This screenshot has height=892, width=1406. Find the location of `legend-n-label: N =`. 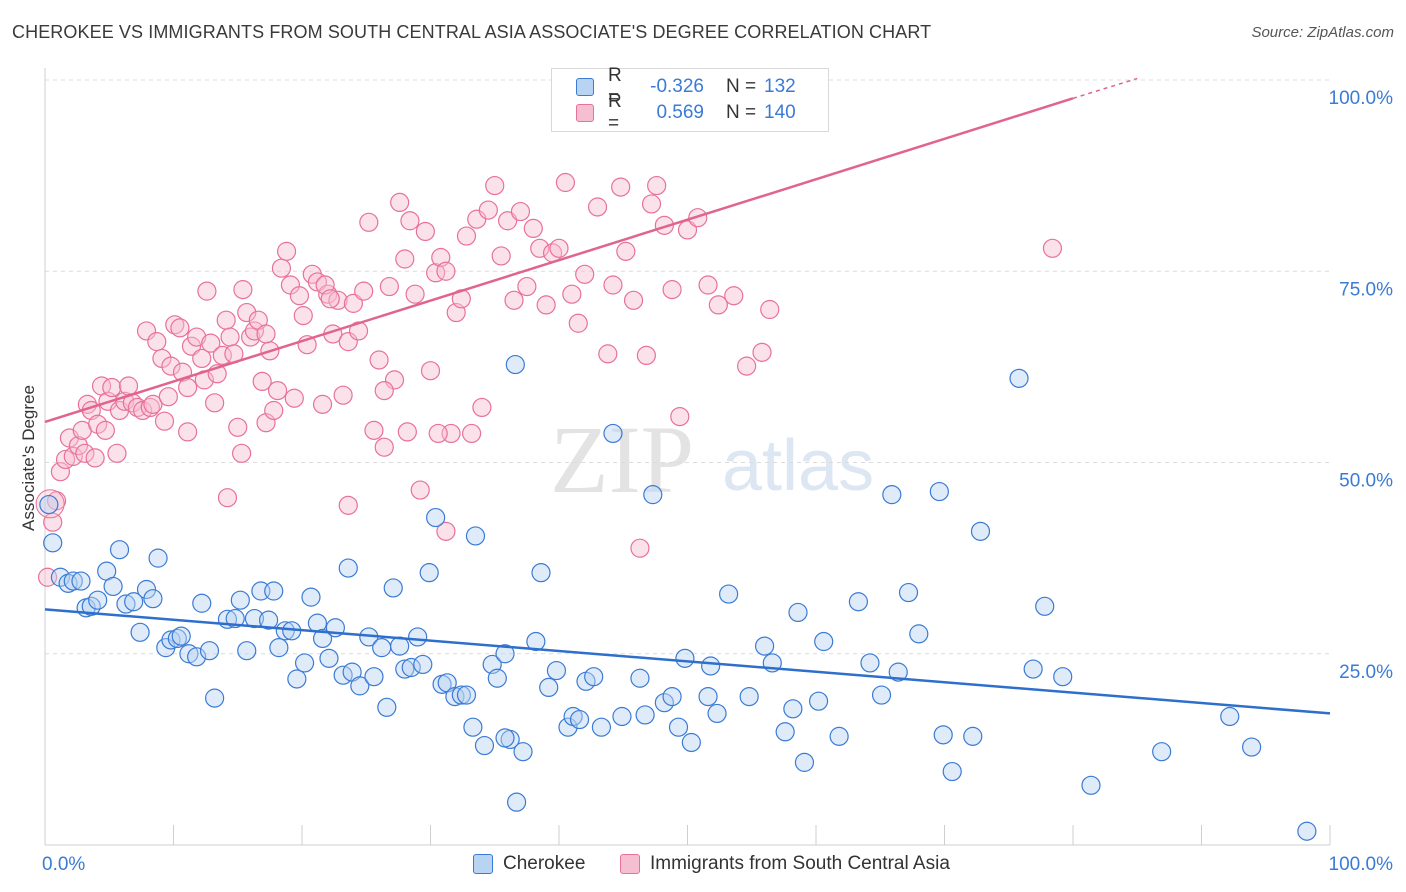

legend-n-label: N = is located at coordinates (741, 86).